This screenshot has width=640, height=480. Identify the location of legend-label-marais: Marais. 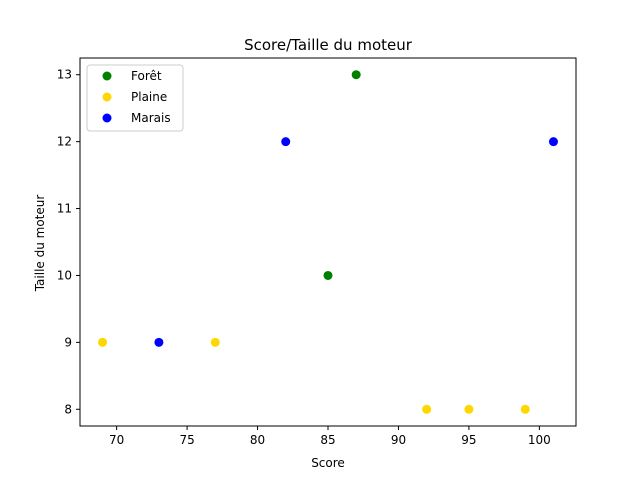
(151, 118).